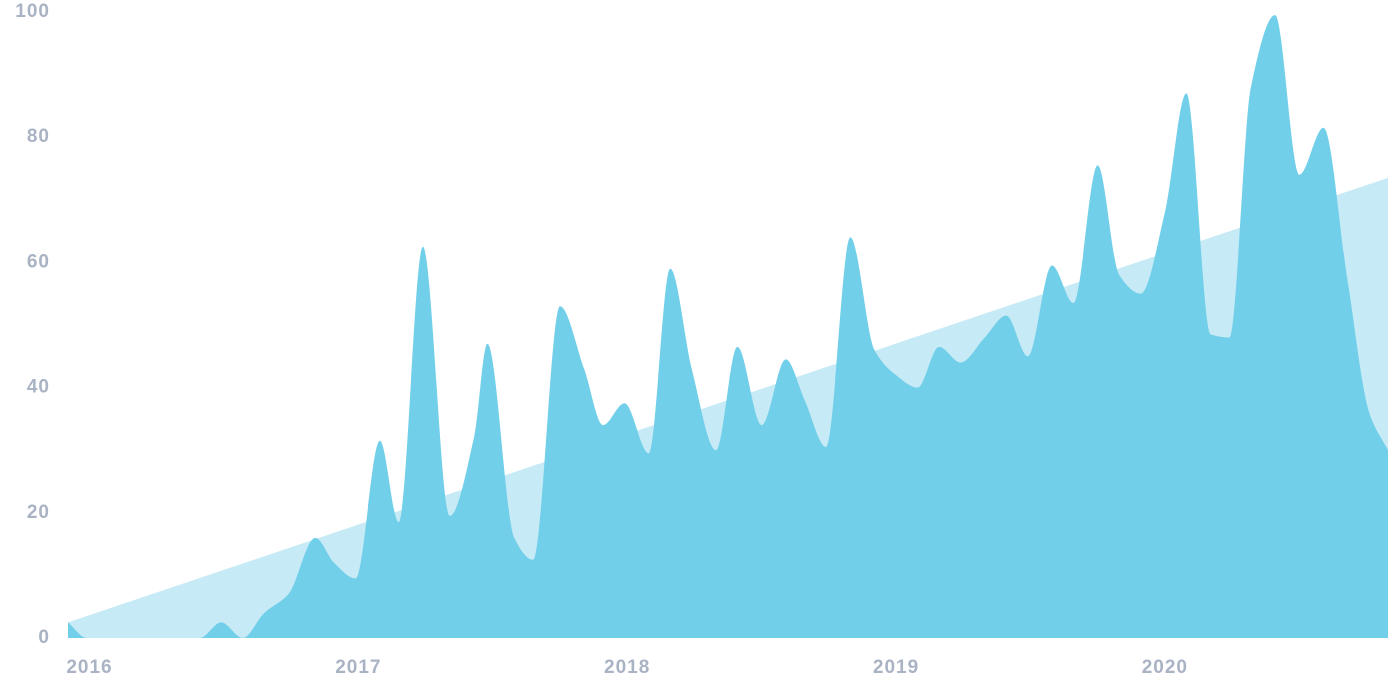  Describe the element at coordinates (627, 667) in the screenshot. I see `x-tick-label: 2018` at that location.